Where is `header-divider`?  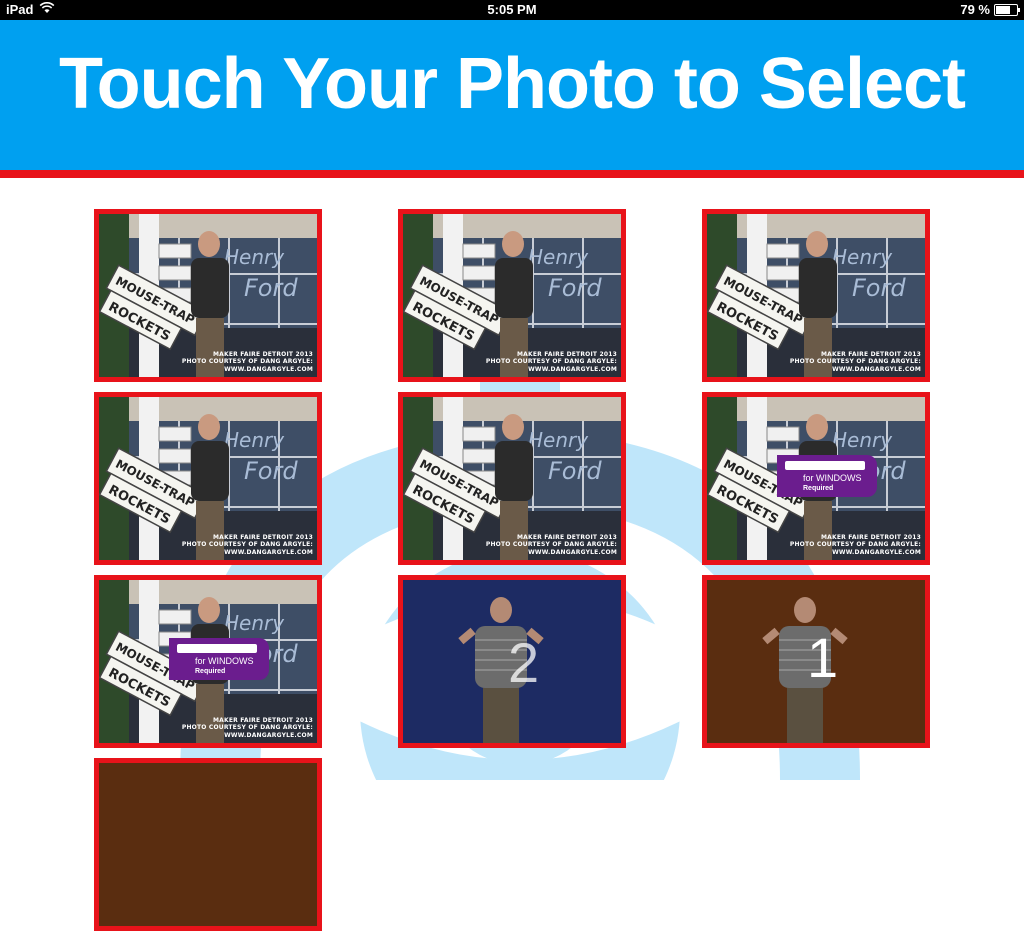
header-divider is located at coordinates (512, 174).